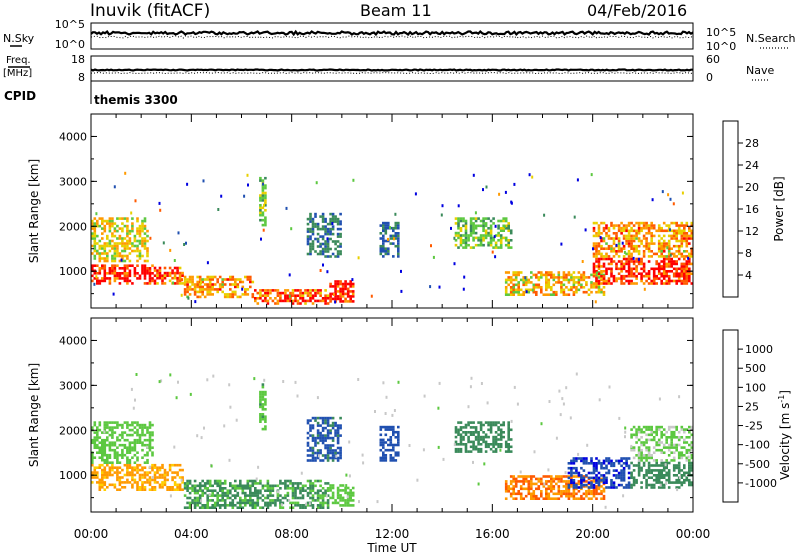 This screenshot has width=800, height=554. Describe the element at coordinates (73, 475) in the screenshot. I see `y-tick-label: 1000` at that location.